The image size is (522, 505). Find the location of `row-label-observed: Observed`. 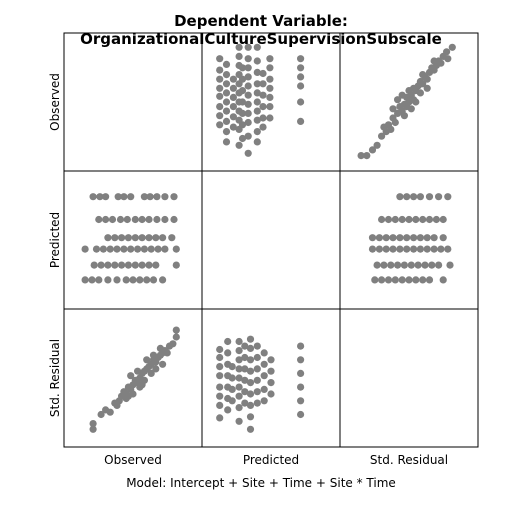

row-label-observed: Observed is located at coordinates (55, 102).